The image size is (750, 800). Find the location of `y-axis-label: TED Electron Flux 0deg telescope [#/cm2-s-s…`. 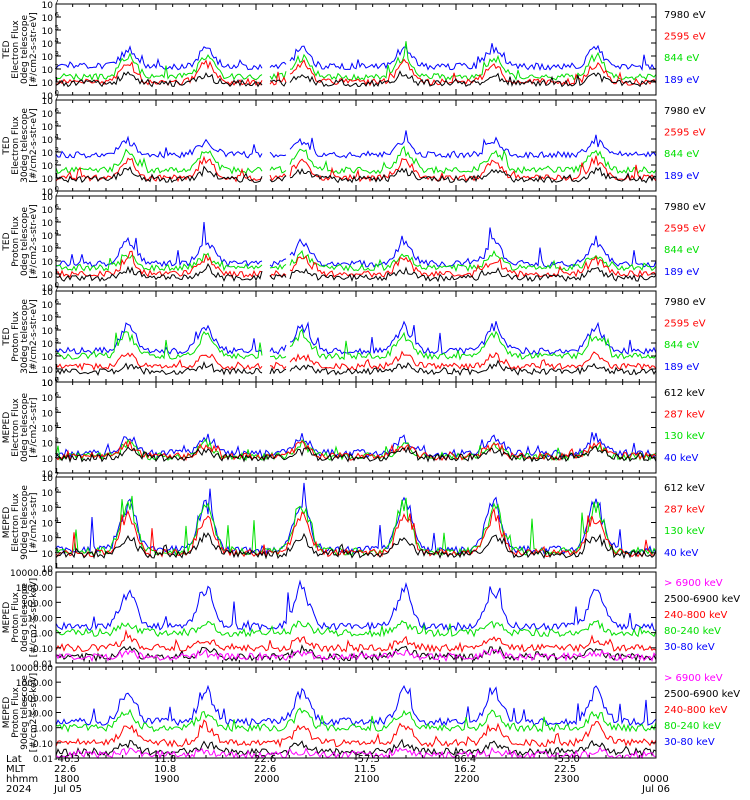

y-axis-label: TED Electron Flux 0deg telescope [#/cm2-s-s… is located at coordinates (20, 49).